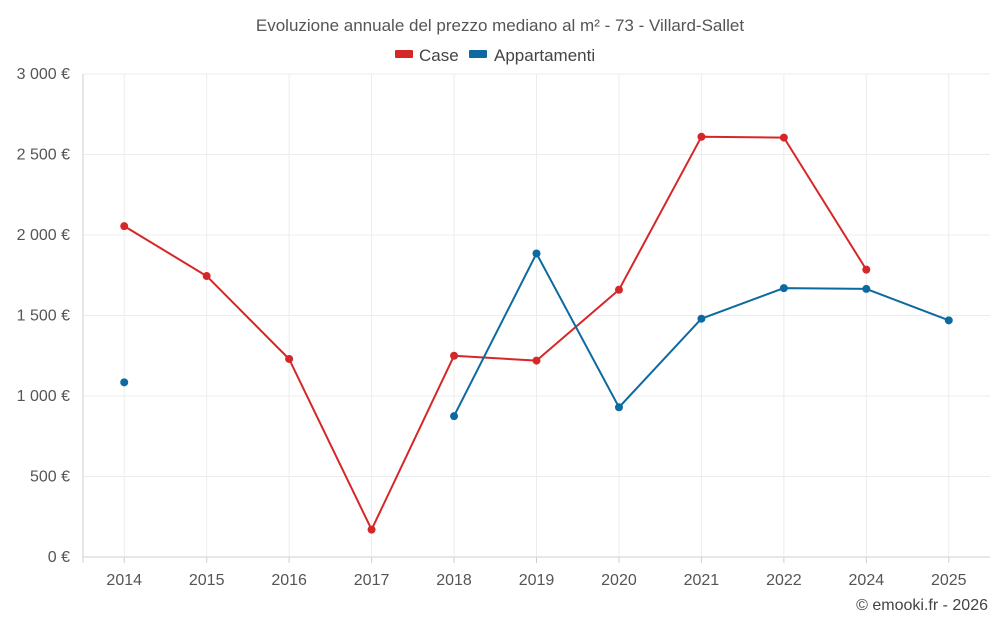  What do you see at coordinates (702, 580) in the screenshot?
I see `x-tick-label: 2021` at bounding box center [702, 580].